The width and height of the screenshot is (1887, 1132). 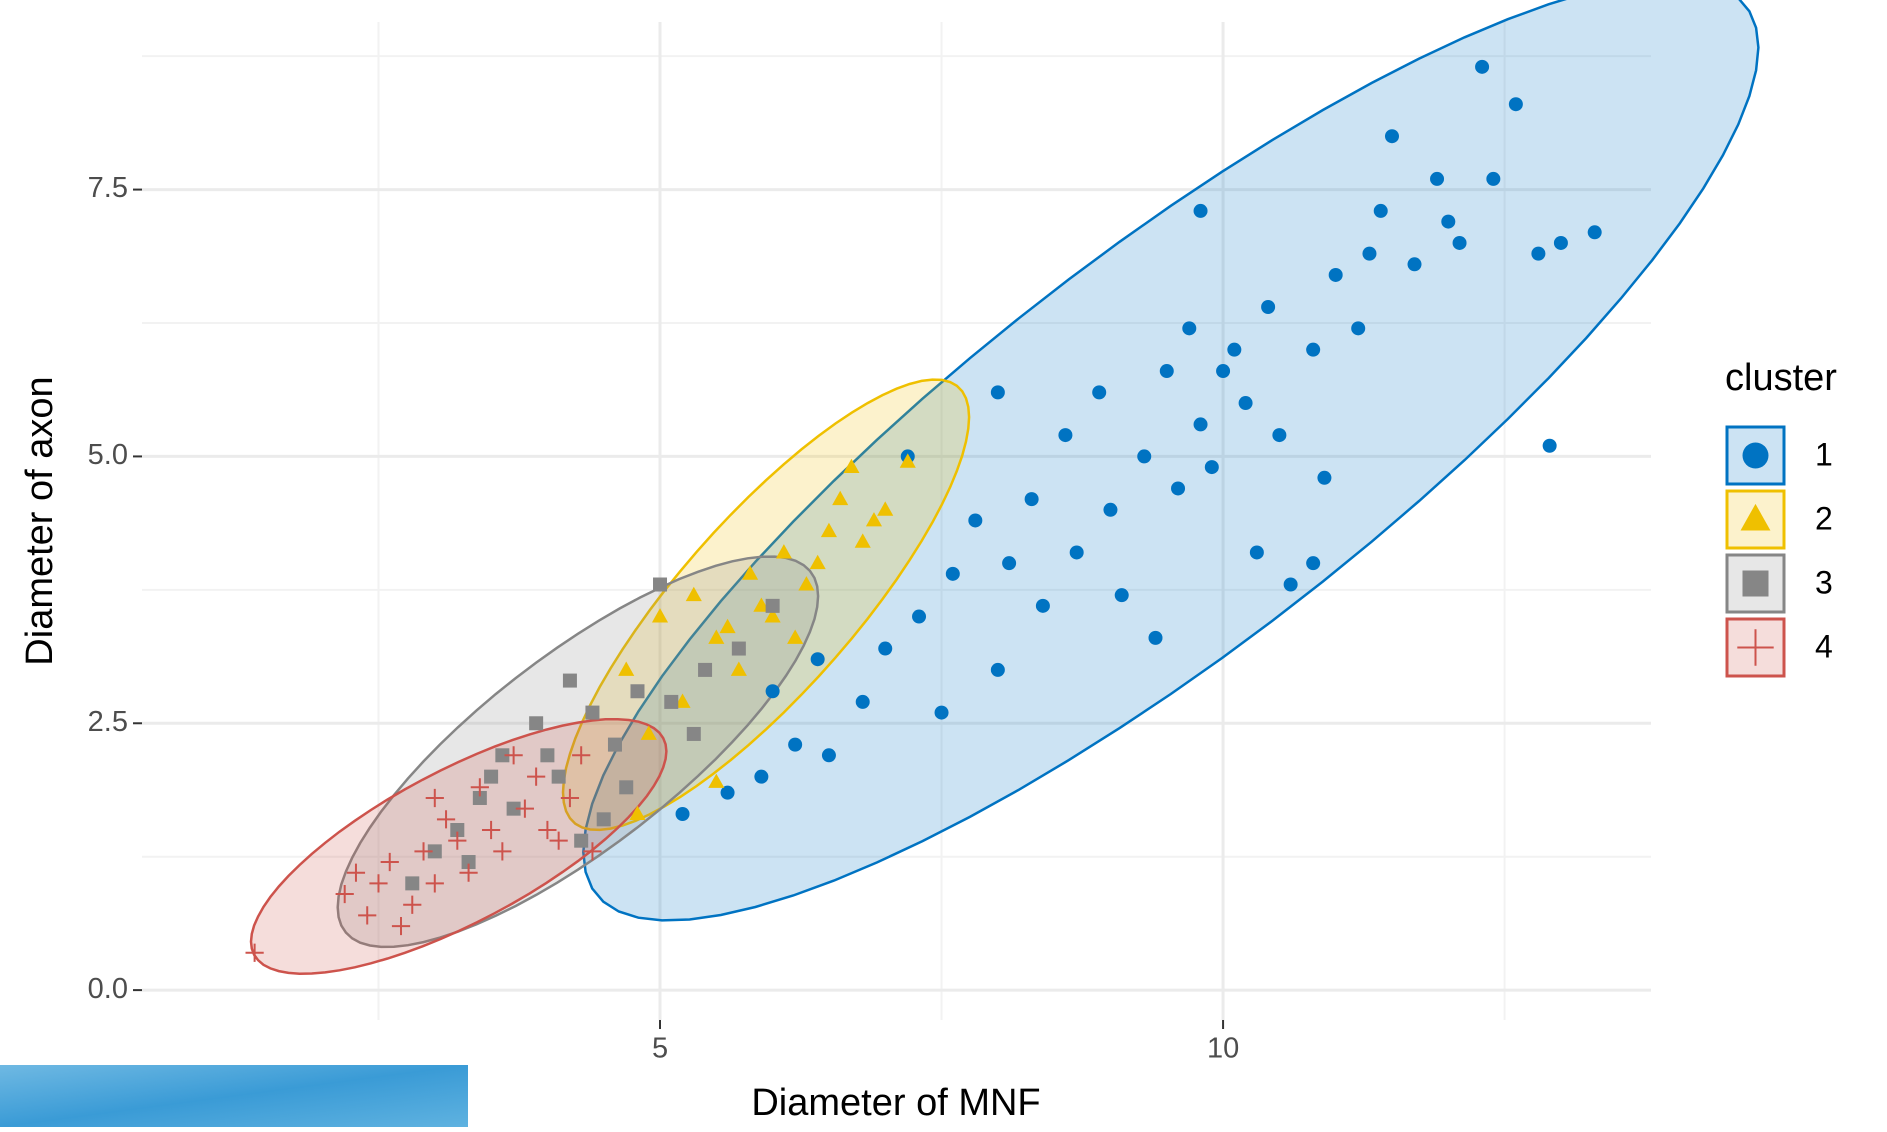 I want to click on y-axis-title: Diameter of axon, so click(x=40, y=520).